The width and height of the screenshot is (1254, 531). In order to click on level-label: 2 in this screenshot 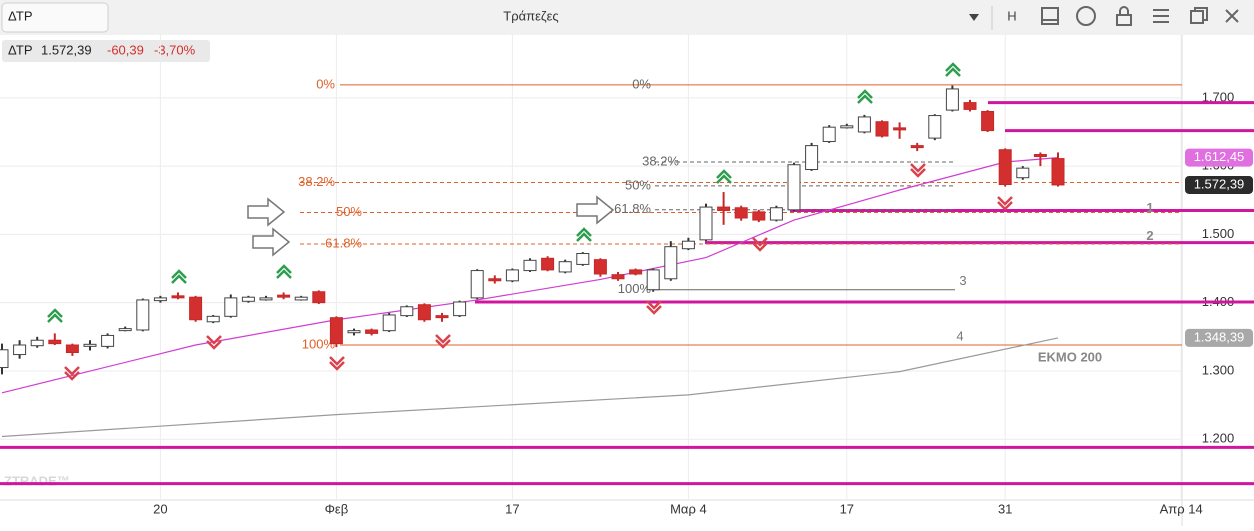, I will do `click(1149, 235)`.